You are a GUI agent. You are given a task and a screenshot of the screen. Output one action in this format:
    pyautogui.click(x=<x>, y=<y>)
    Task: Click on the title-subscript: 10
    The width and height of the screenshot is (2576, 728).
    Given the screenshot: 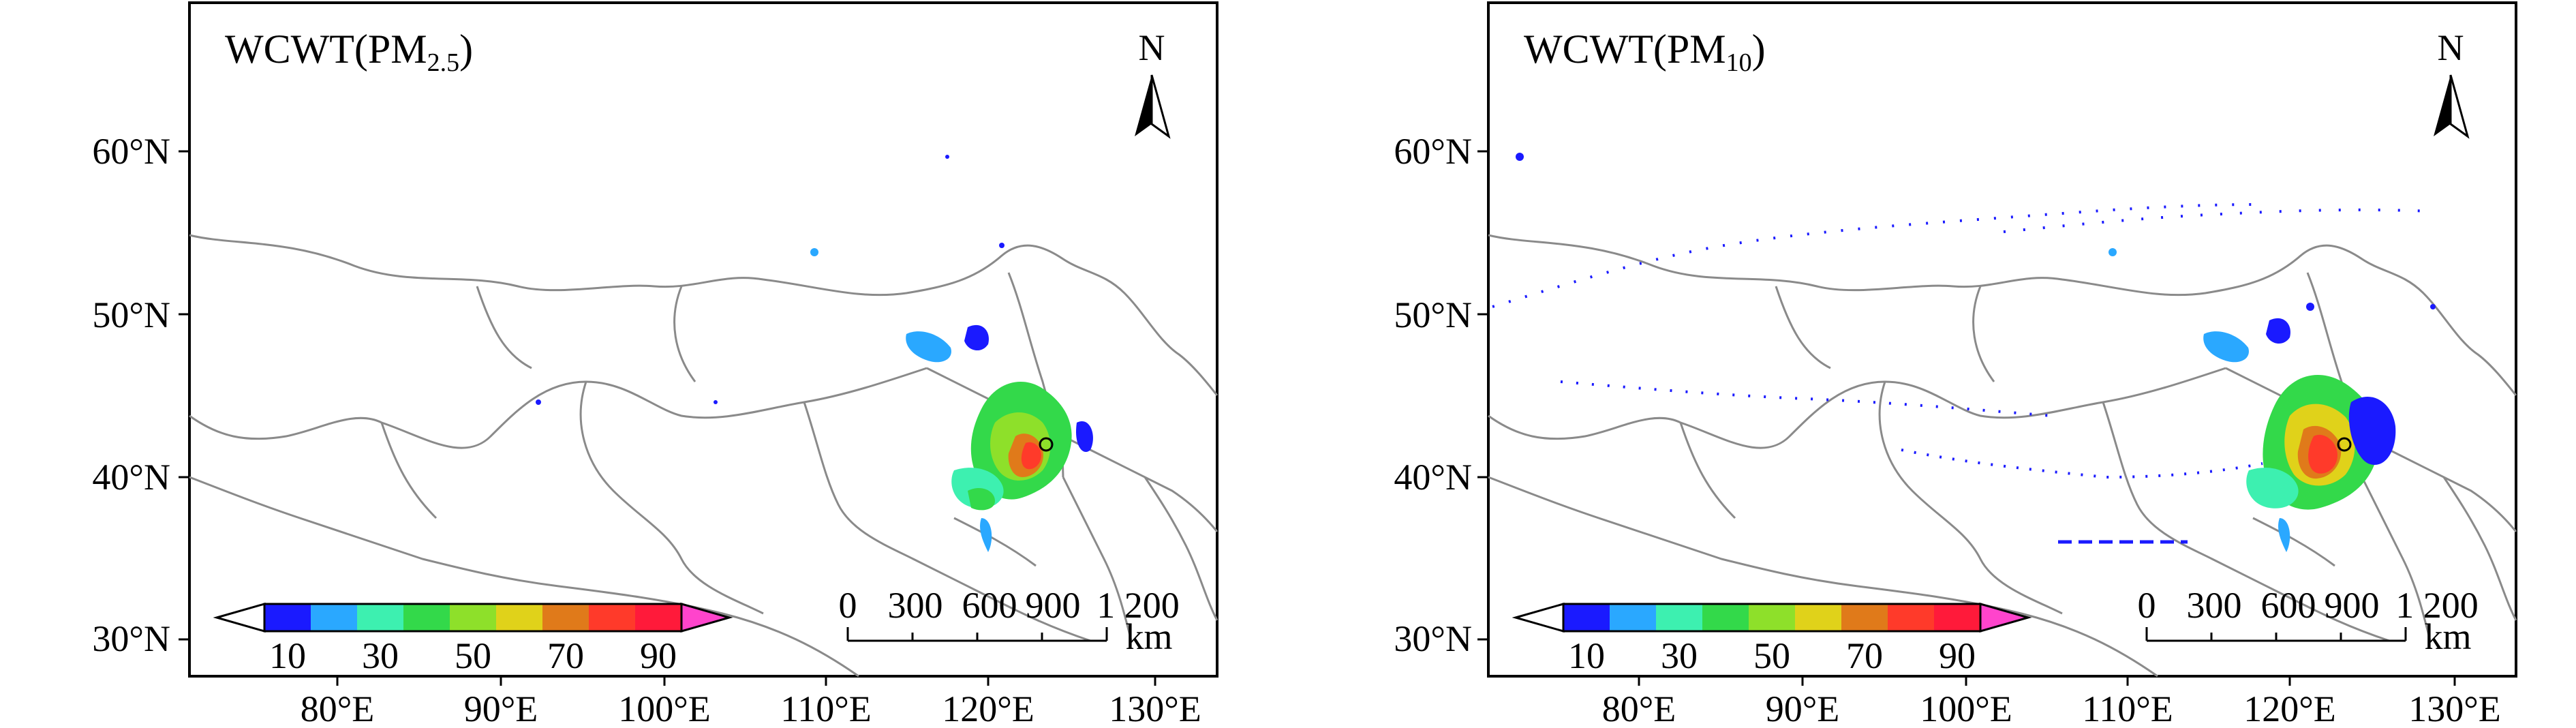 What is the action you would take?
    pyautogui.click(x=1739, y=62)
    